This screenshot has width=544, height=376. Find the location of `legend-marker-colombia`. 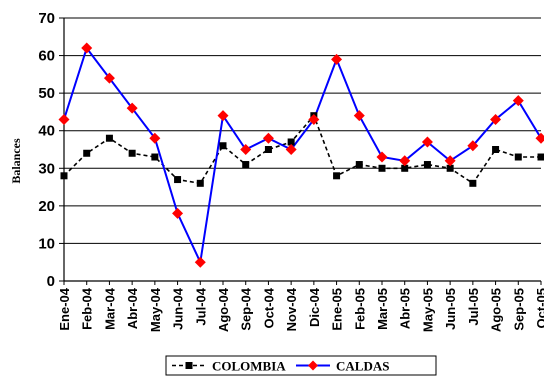

legend-marker-colombia is located at coordinates (189, 365).